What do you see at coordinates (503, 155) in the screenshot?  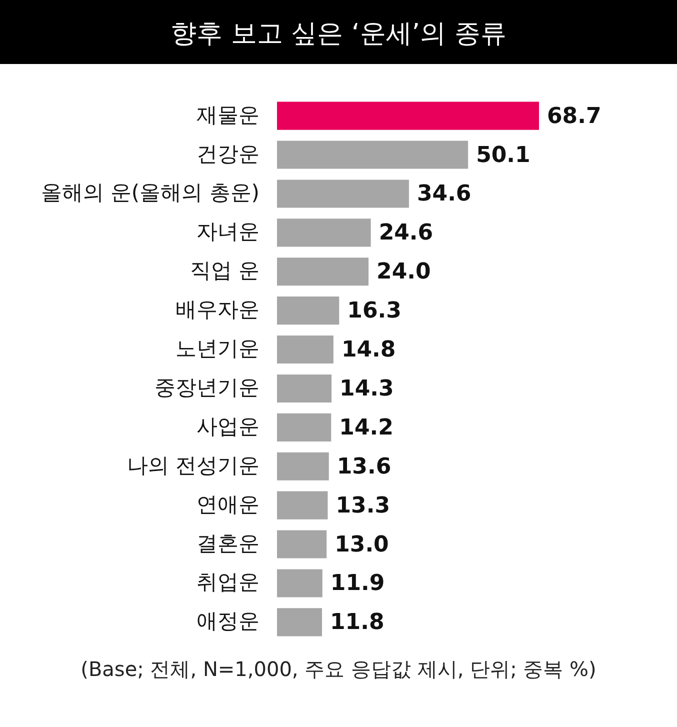 I see `data-label: 50.1` at bounding box center [503, 155].